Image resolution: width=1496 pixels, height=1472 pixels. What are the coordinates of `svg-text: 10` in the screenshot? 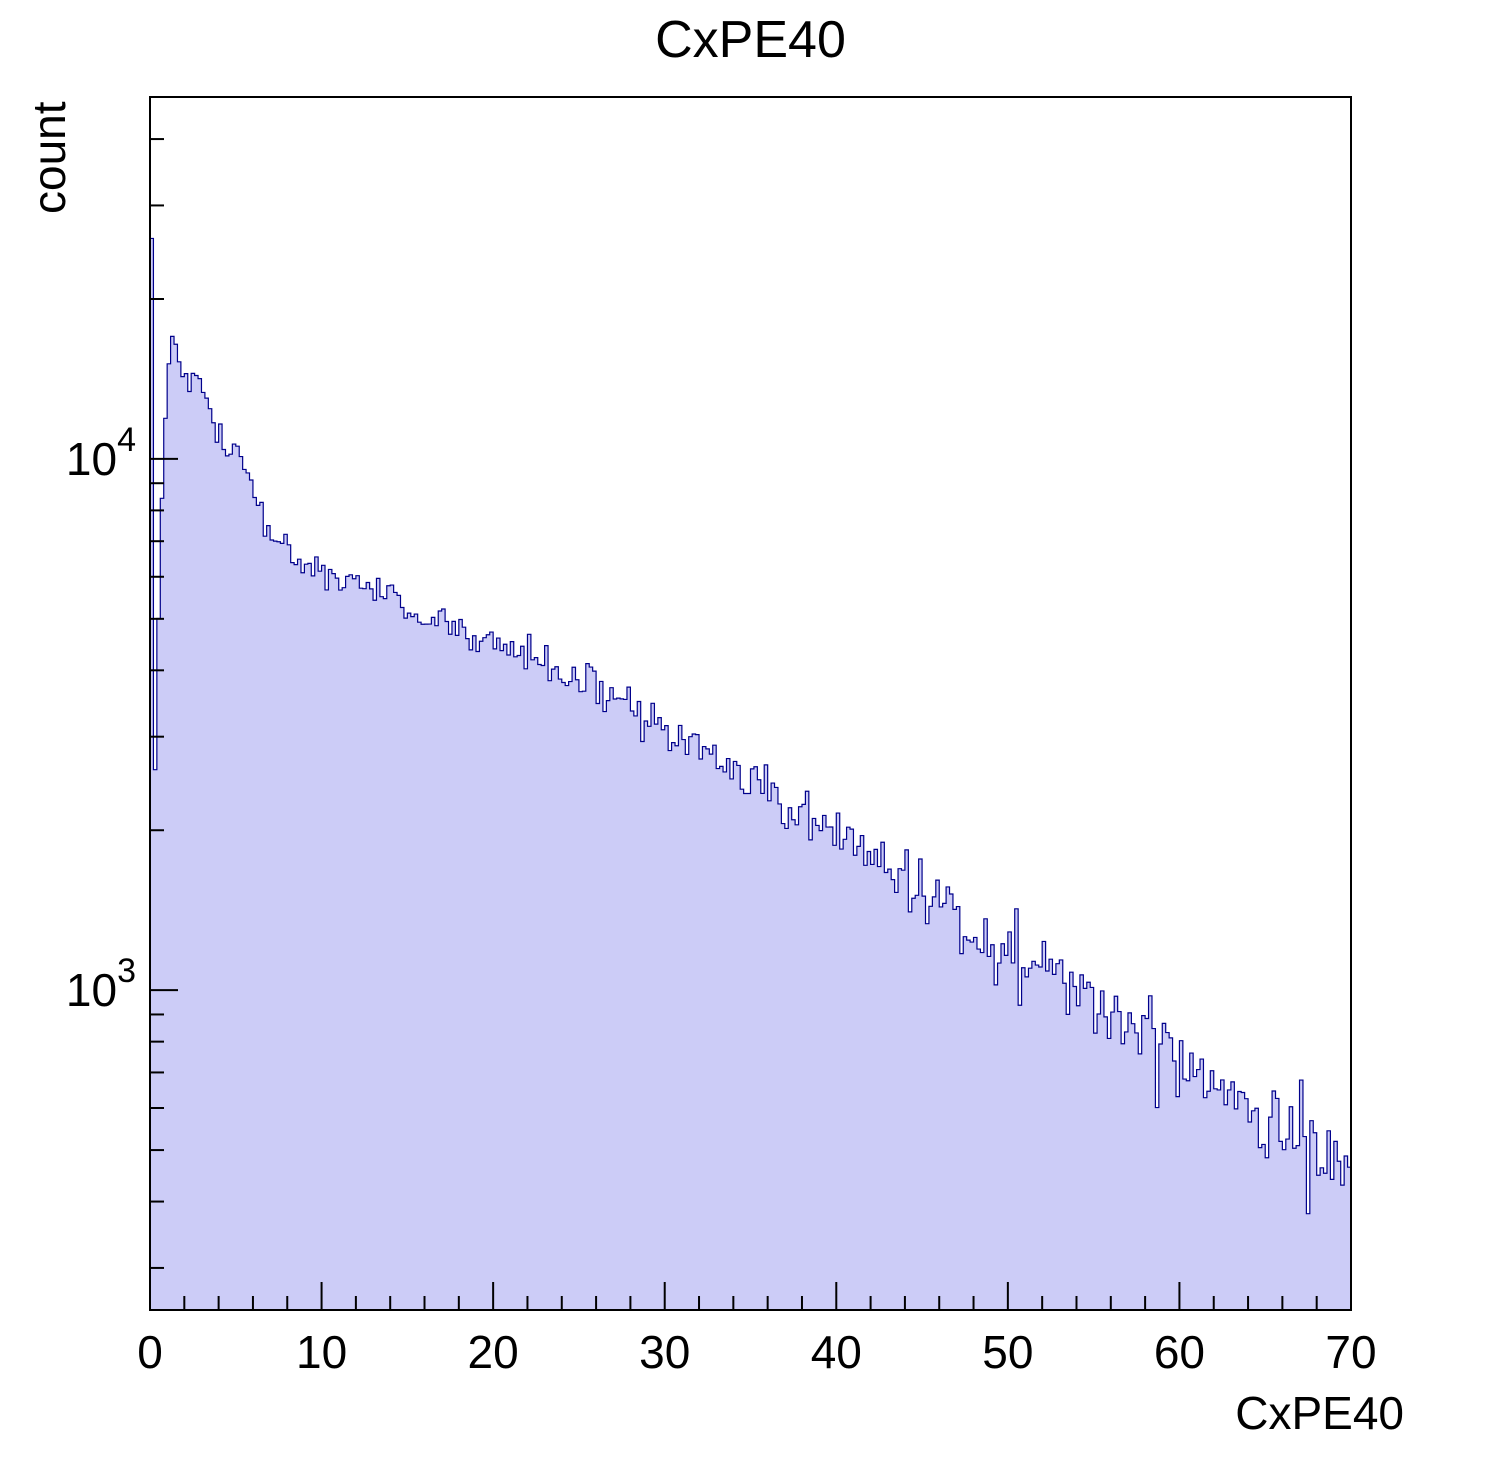 It's located at (321, 1352).